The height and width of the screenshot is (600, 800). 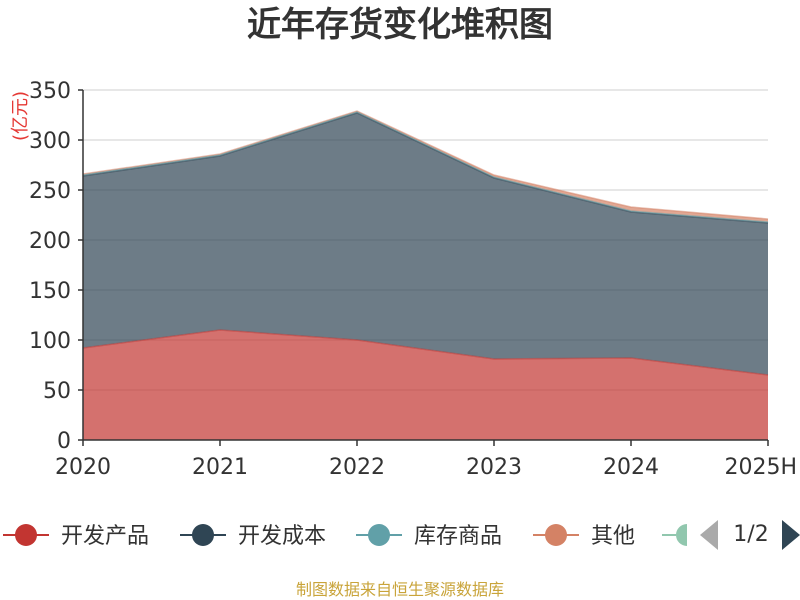 I want to click on y-tick-label: 0, so click(x=64, y=441).